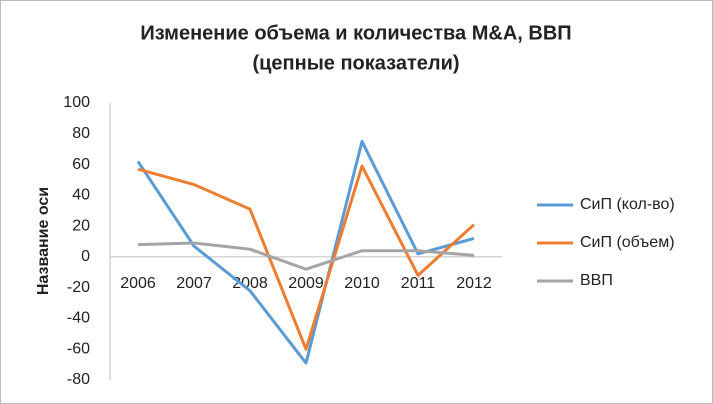 The width and height of the screenshot is (713, 404). I want to click on y-axis-title: Название оси, so click(43, 241).